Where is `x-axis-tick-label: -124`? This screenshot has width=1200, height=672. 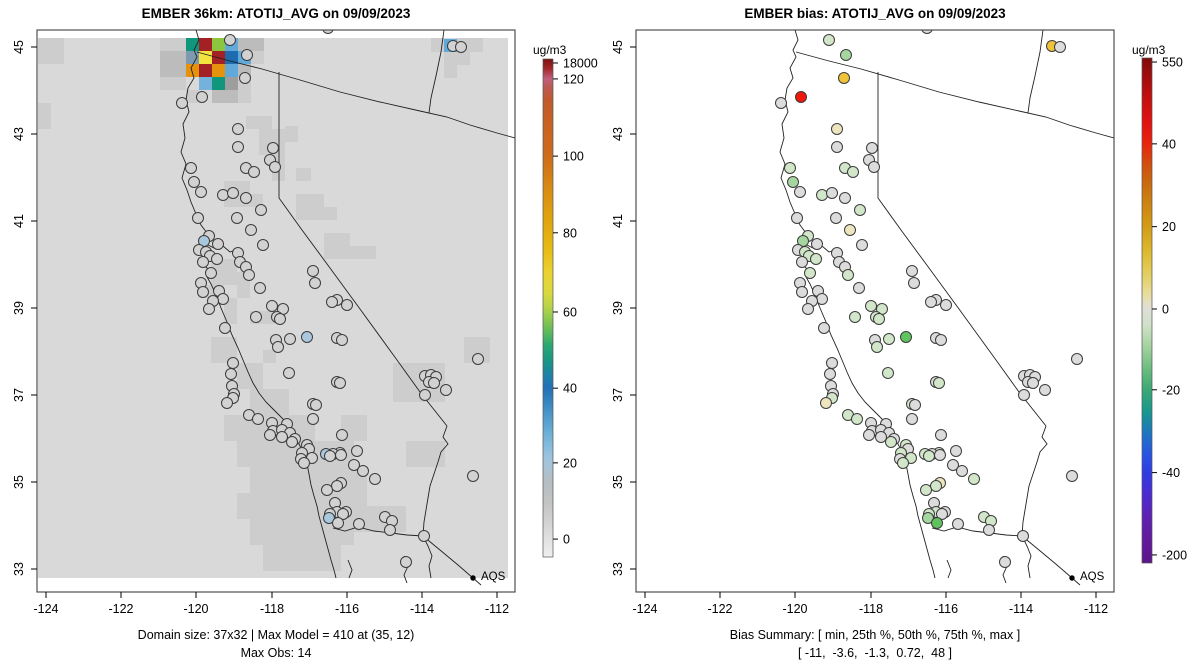
x-axis-tick-label: -124 is located at coordinates (644, 609).